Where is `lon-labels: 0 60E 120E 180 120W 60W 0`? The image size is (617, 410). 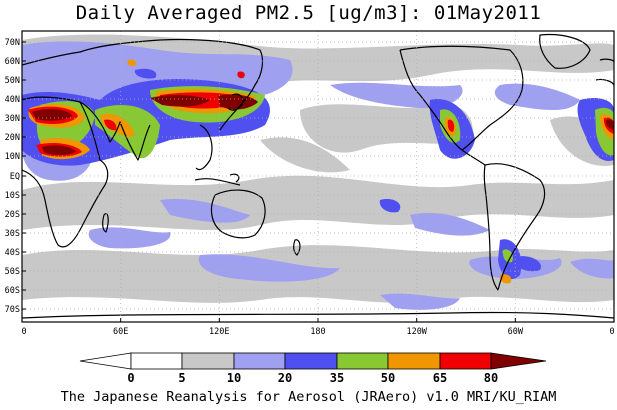 lon-labels: 0 60E 120E 180 120W 60W 0 is located at coordinates (317, 332).